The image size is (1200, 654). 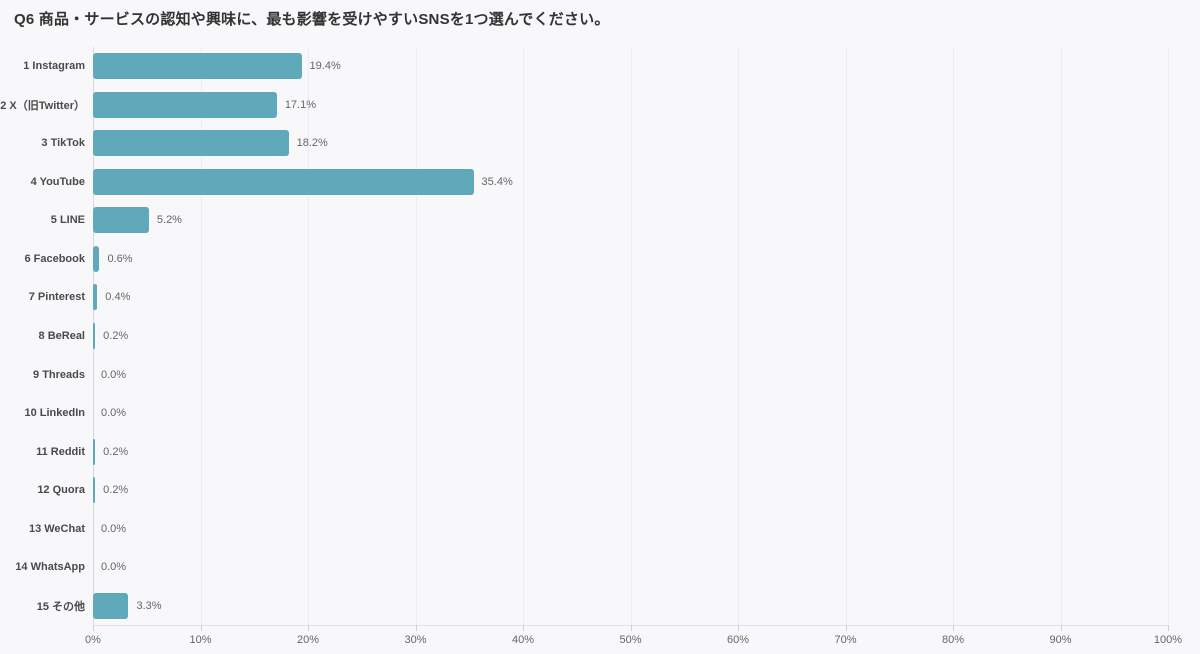 I want to click on bar-row: 0.4%, so click(x=630, y=297).